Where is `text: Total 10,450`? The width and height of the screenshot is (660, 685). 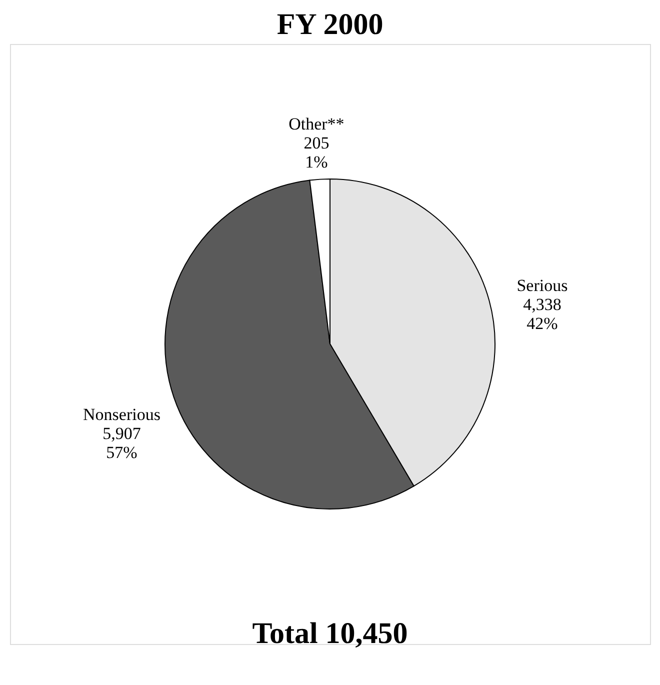 text: Total 10,450 is located at coordinates (330, 633).